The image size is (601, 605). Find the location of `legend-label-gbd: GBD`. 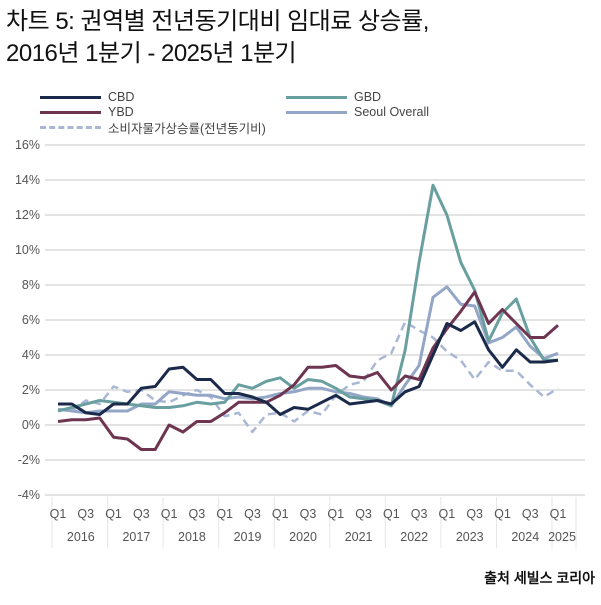

legend-label-gbd: GBD is located at coordinates (368, 97).